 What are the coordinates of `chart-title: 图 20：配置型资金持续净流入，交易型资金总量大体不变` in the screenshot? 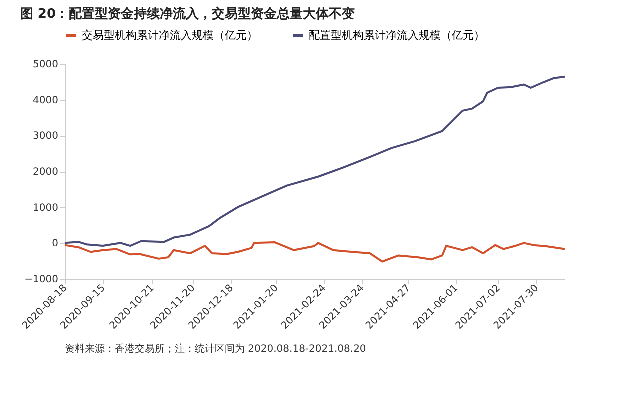 It's located at (187, 14).